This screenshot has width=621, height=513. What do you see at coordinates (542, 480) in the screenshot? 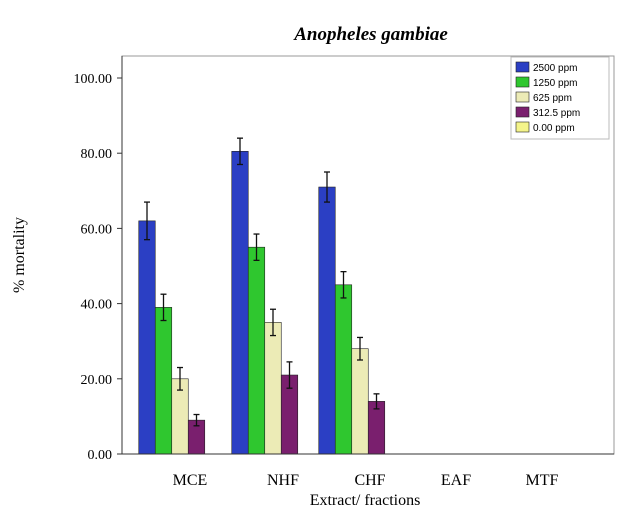
I see `x-tick-label: MTF` at bounding box center [542, 480].